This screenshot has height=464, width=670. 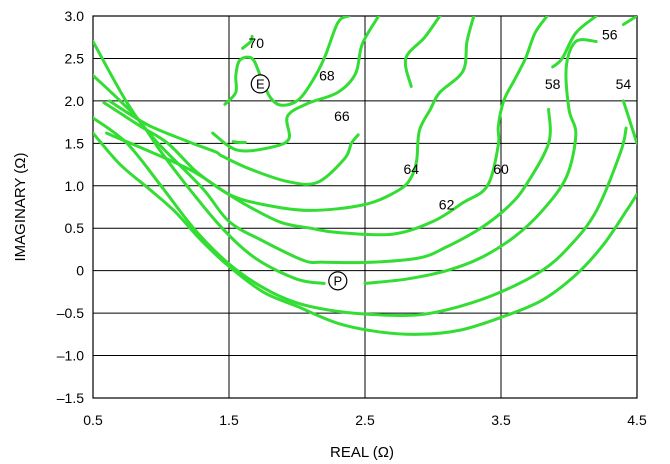 I want to click on y-axis-title: IMAGINARY (Ω), so click(x=20, y=206).